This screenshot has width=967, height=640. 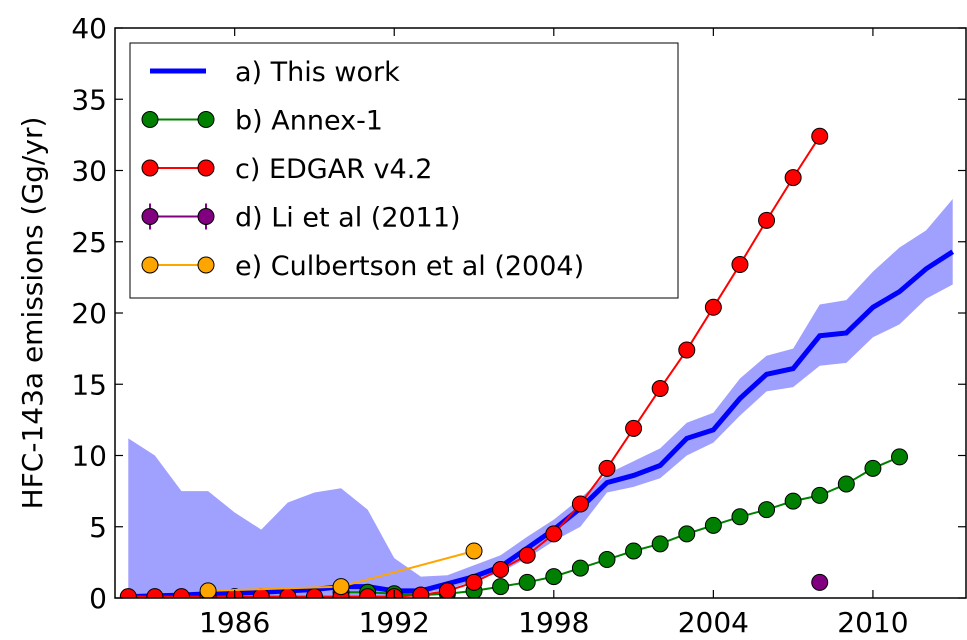 I want to click on y-tick-label: 10, so click(x=89, y=456).